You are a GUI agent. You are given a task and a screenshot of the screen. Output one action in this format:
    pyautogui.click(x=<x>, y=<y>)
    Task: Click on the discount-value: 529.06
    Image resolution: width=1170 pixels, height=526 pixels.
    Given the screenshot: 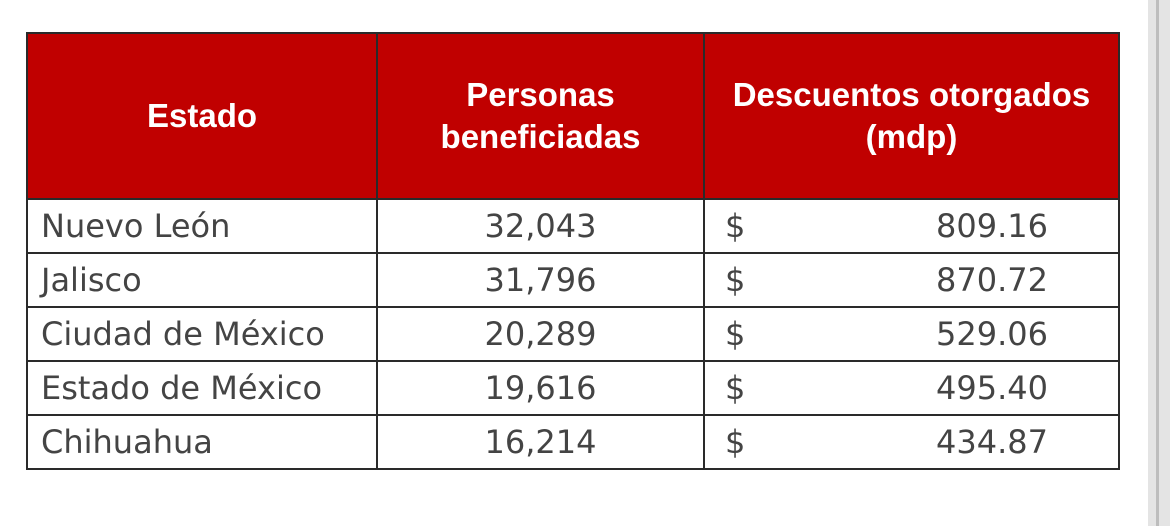 What is the action you would take?
    pyautogui.click(x=992, y=334)
    